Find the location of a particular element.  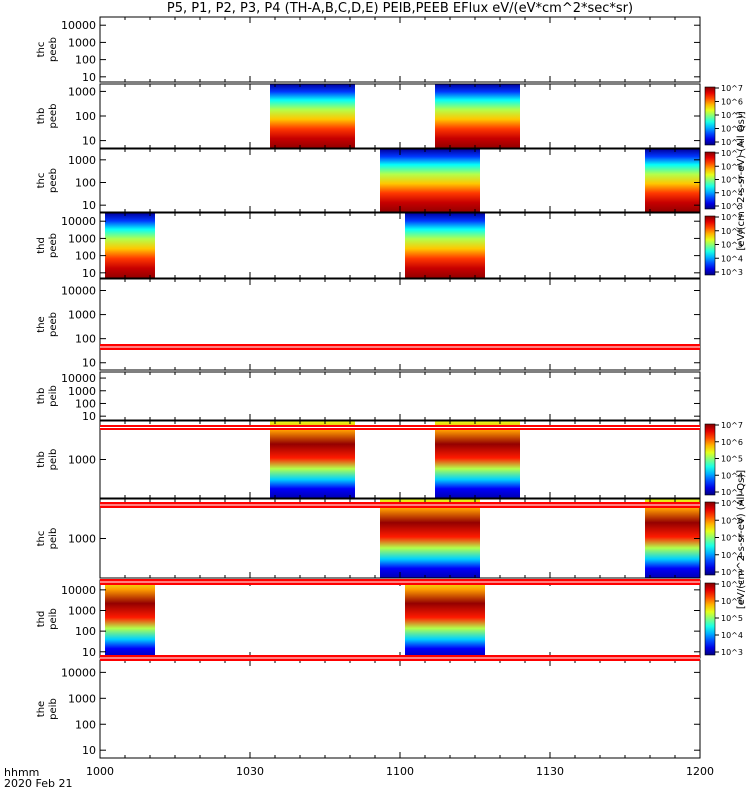

time-tick-label: 1000 is located at coordinates (100, 771).